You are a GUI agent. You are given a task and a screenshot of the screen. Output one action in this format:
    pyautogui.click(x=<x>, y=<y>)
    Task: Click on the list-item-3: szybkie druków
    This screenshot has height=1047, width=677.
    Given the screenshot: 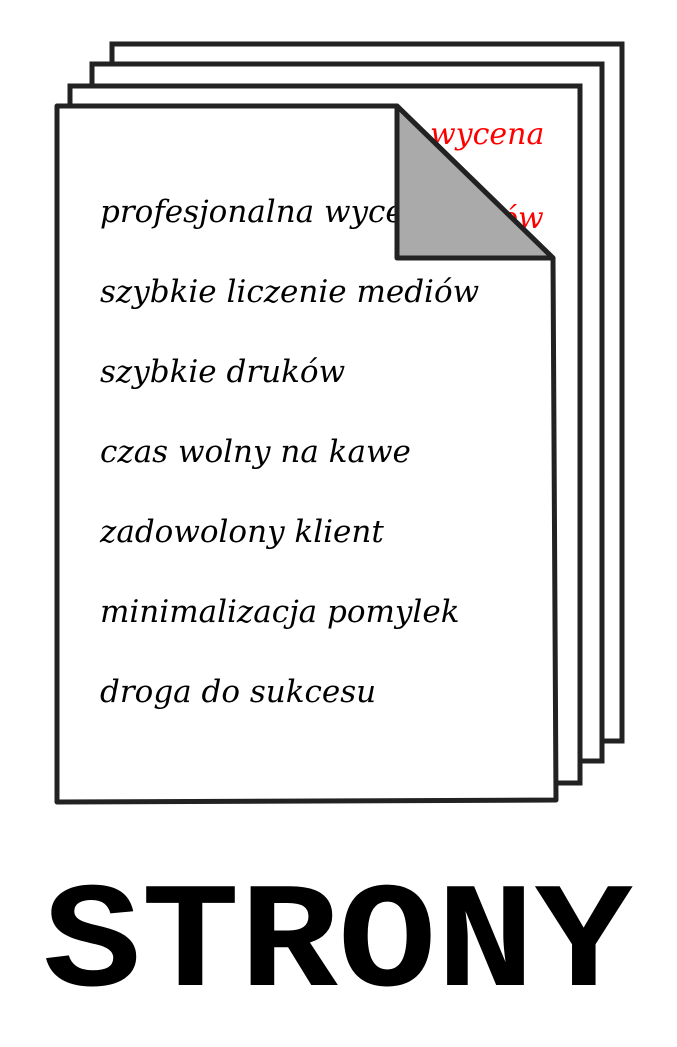 What is the action you would take?
    pyautogui.click(x=222, y=372)
    